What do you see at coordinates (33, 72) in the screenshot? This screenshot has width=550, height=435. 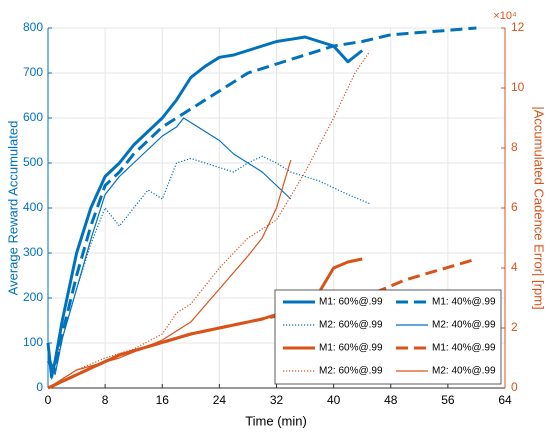 I see `y-tick-label: 700` at bounding box center [33, 72].